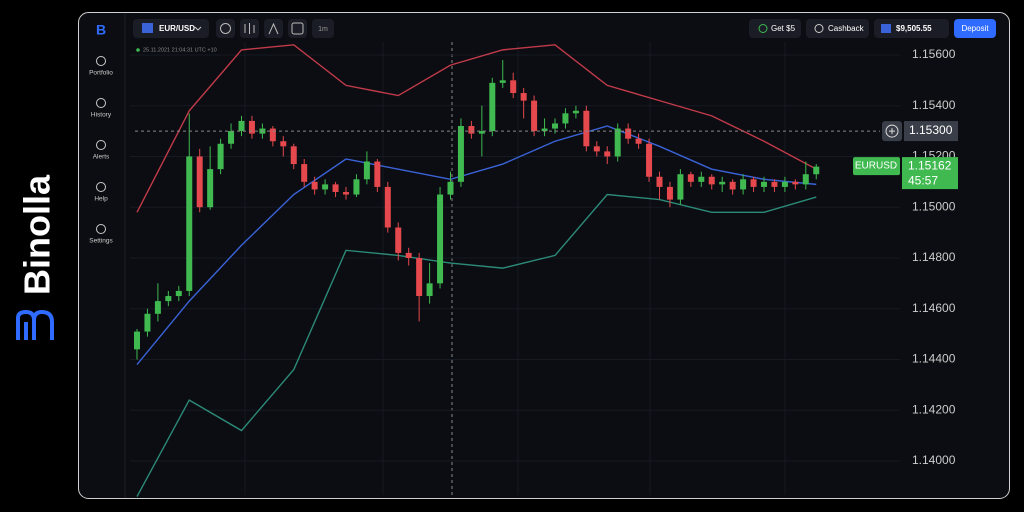 This screenshot has height=512, width=1024. Describe the element at coordinates (934, 308) in the screenshot. I see `y-tick-label: 1.14600` at that location.